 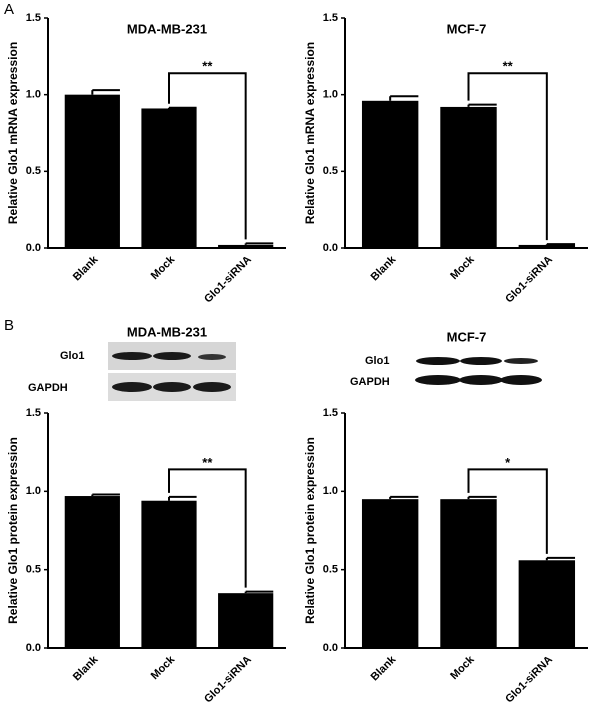 I want to click on blot-left, so click(x=172, y=371).